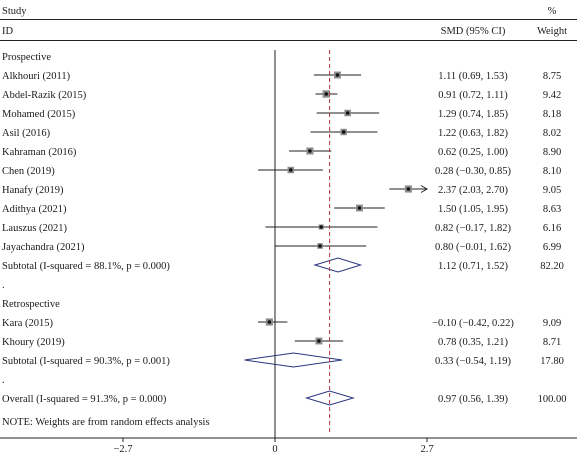 This screenshot has height=454, width=577. I want to click on table-header: Study ID SMD (95% CI) % Weight, so click(284, 21).